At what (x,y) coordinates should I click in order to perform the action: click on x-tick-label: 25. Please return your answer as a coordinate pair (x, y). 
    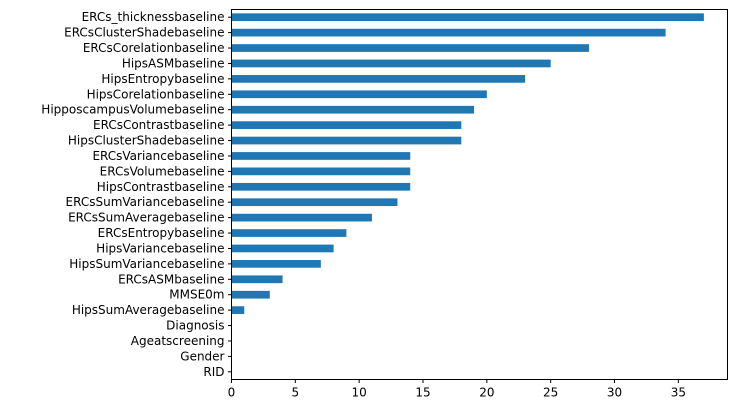
    Looking at the image, I should click on (550, 393).